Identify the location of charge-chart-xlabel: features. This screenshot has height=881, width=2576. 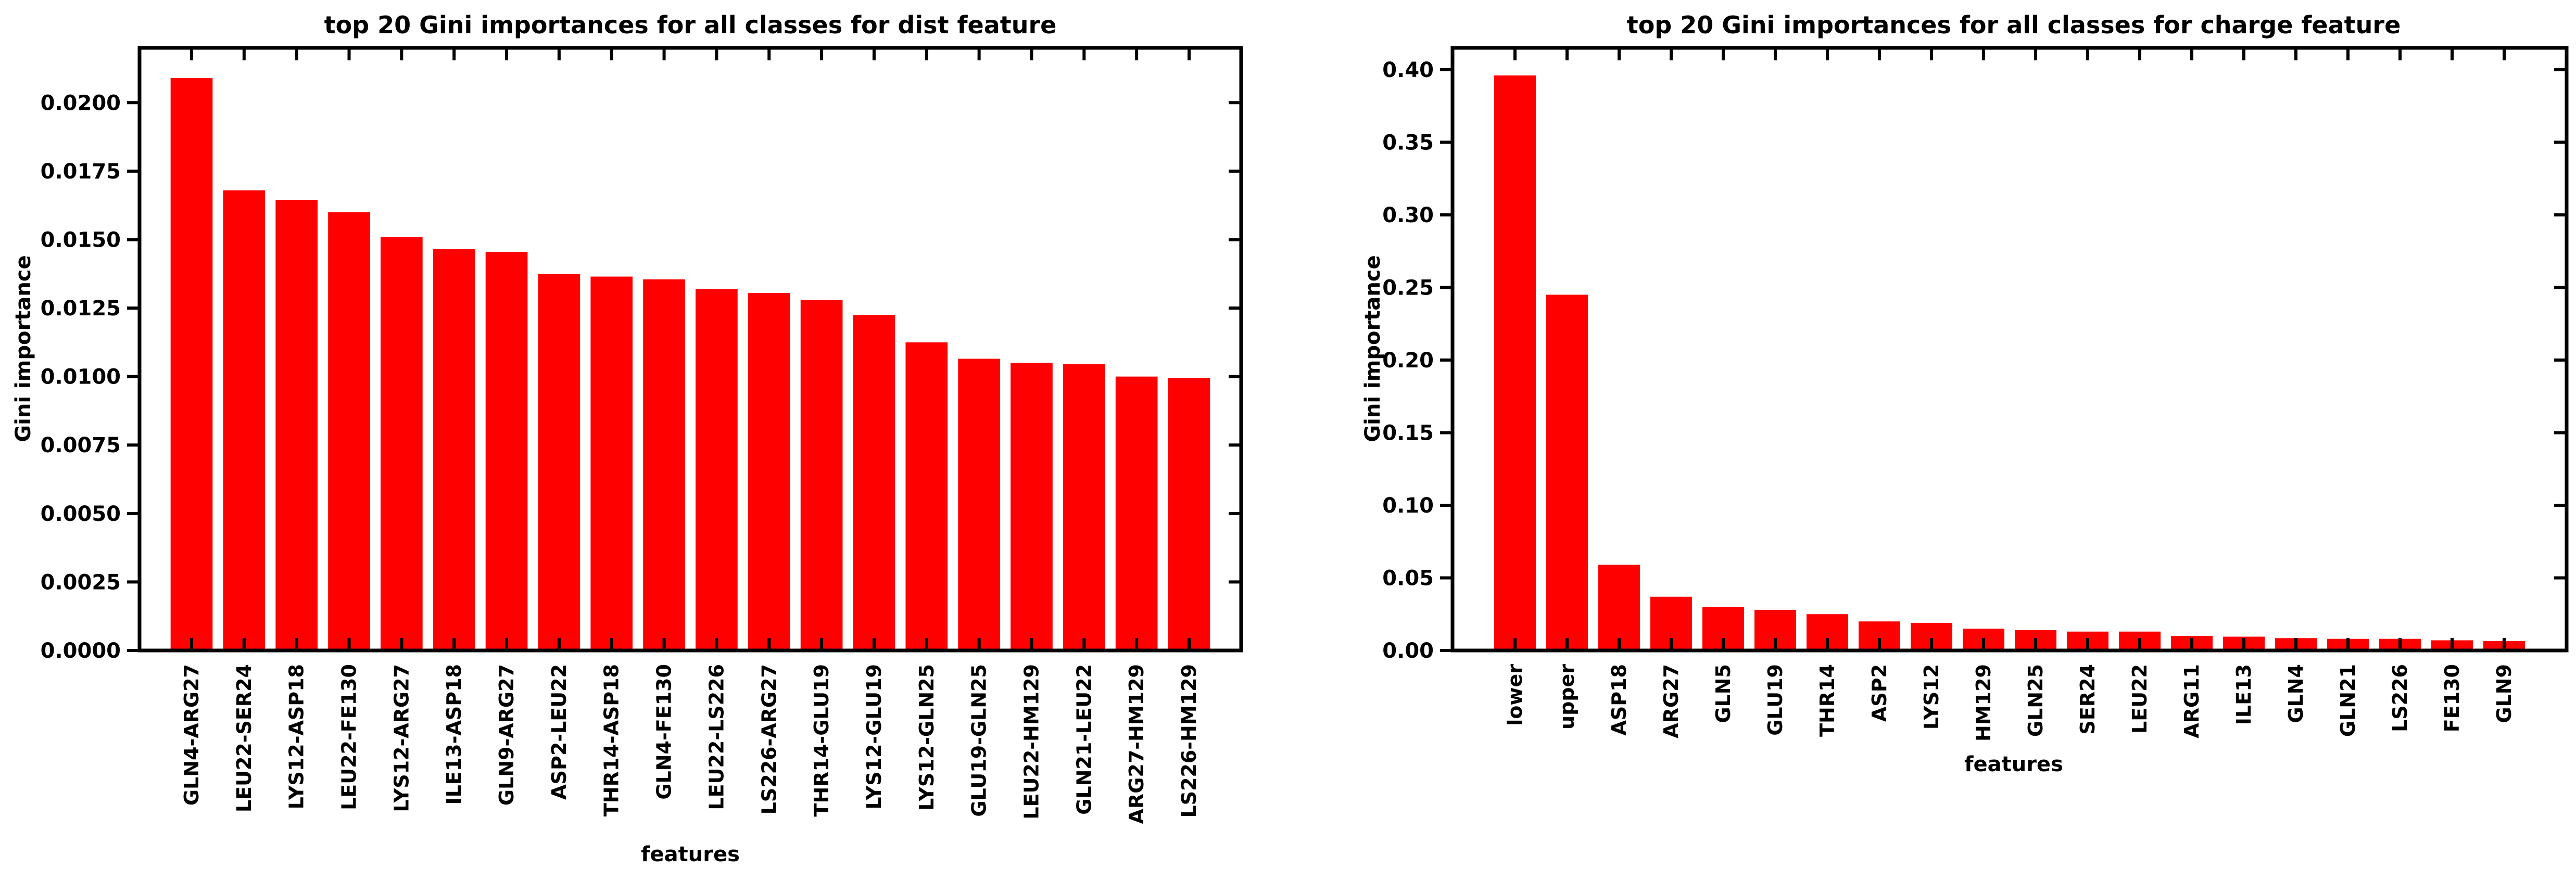
(2013, 764).